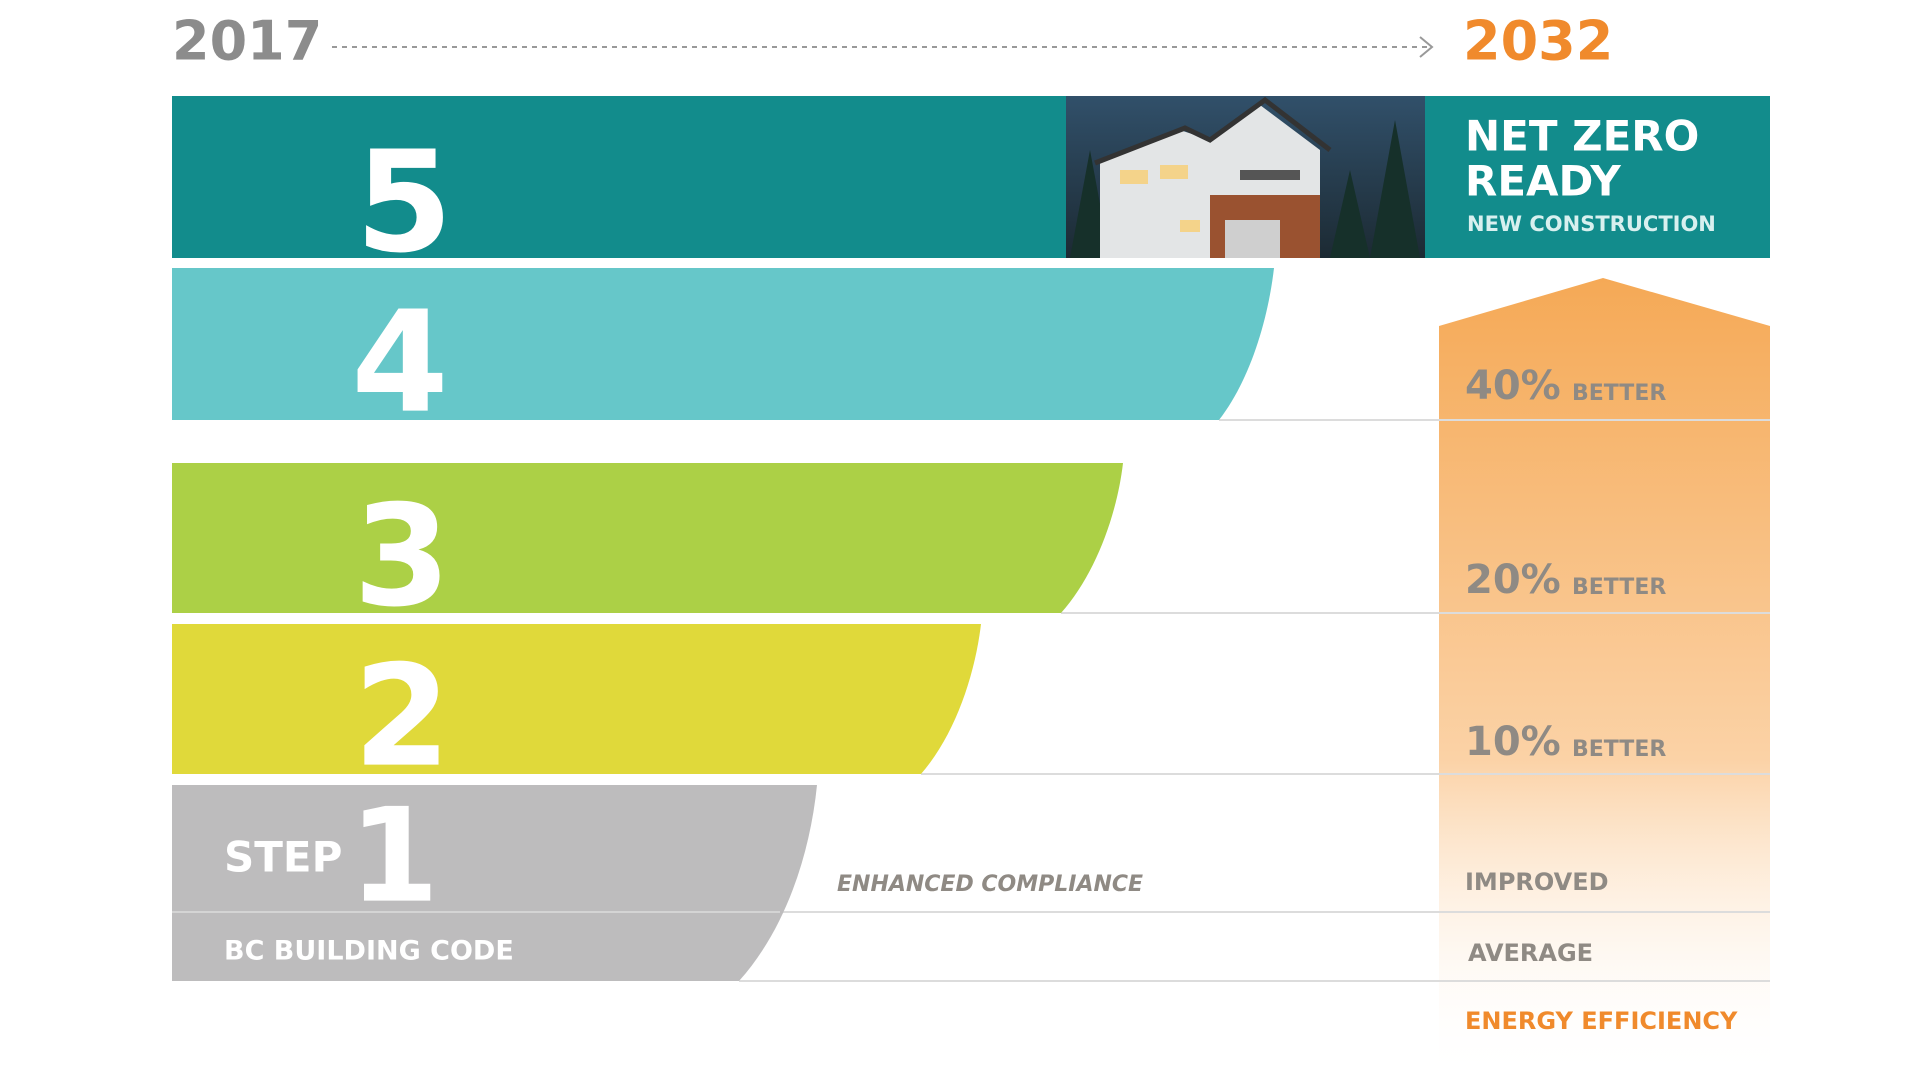 The image size is (1920, 1080). I want to click on efficiency-arrow, so click(1604, 679).